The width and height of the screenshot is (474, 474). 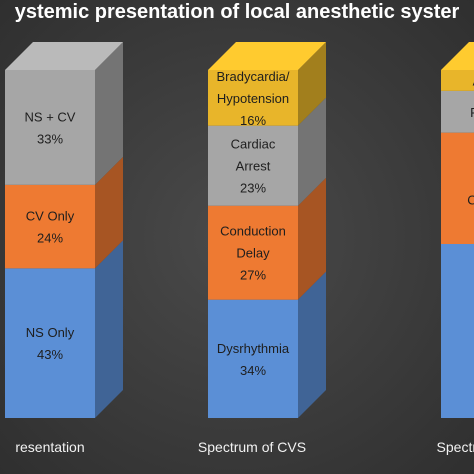 I want to click on bar-group-3: SeLeConseProdrArgit, so click(x=457, y=230).